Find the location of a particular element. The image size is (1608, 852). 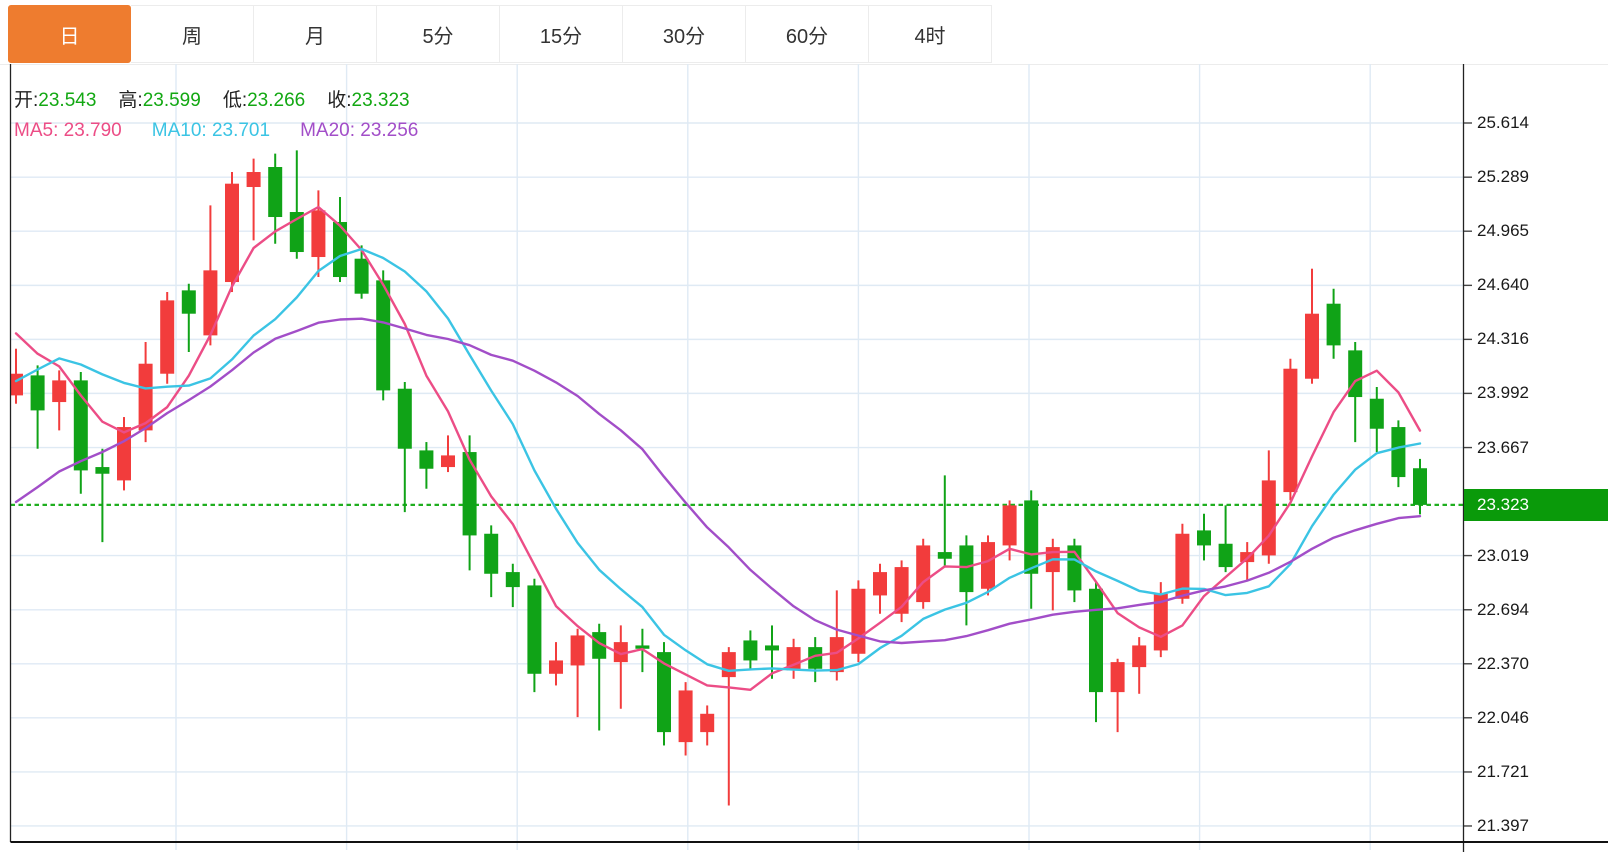

ohlc-close: 收:23.323 is located at coordinates (368, 100).